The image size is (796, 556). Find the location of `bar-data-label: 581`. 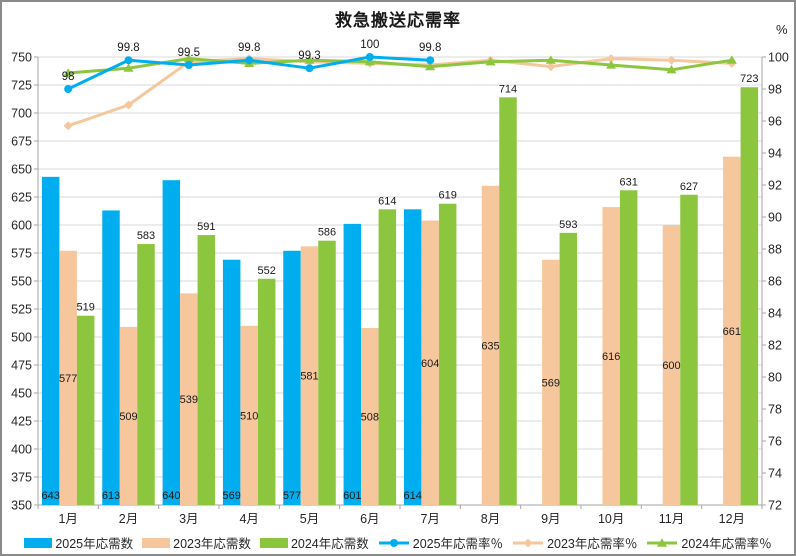

bar-data-label: 581 is located at coordinates (309, 377).